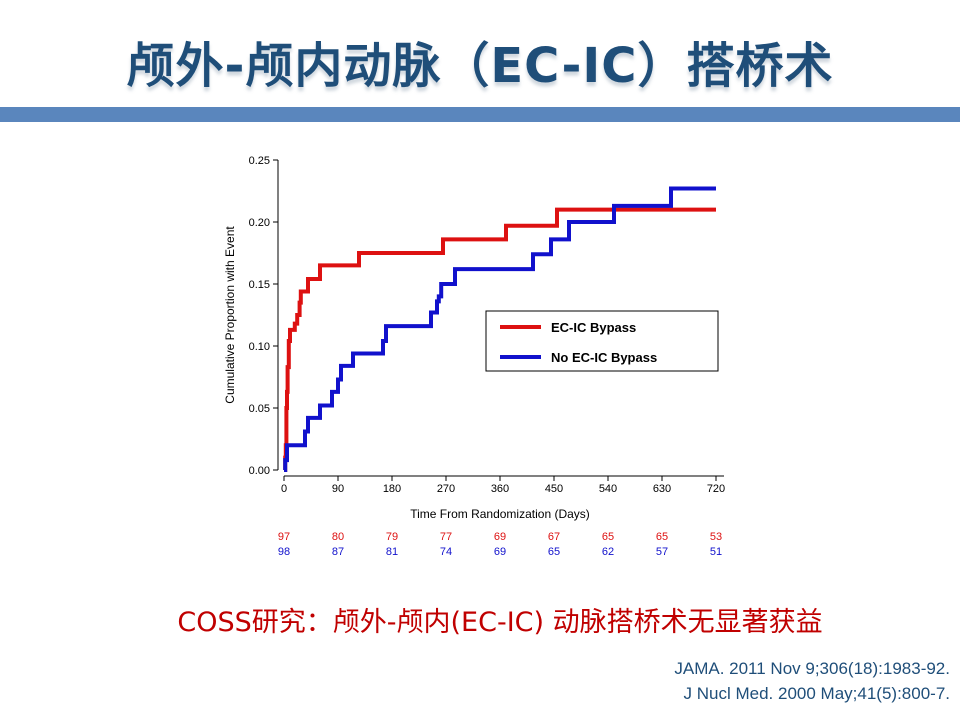  Describe the element at coordinates (816, 693) in the screenshot. I see `citation-jnm: J Nucl Med. 2000 May;41(5):800-7.` at that location.